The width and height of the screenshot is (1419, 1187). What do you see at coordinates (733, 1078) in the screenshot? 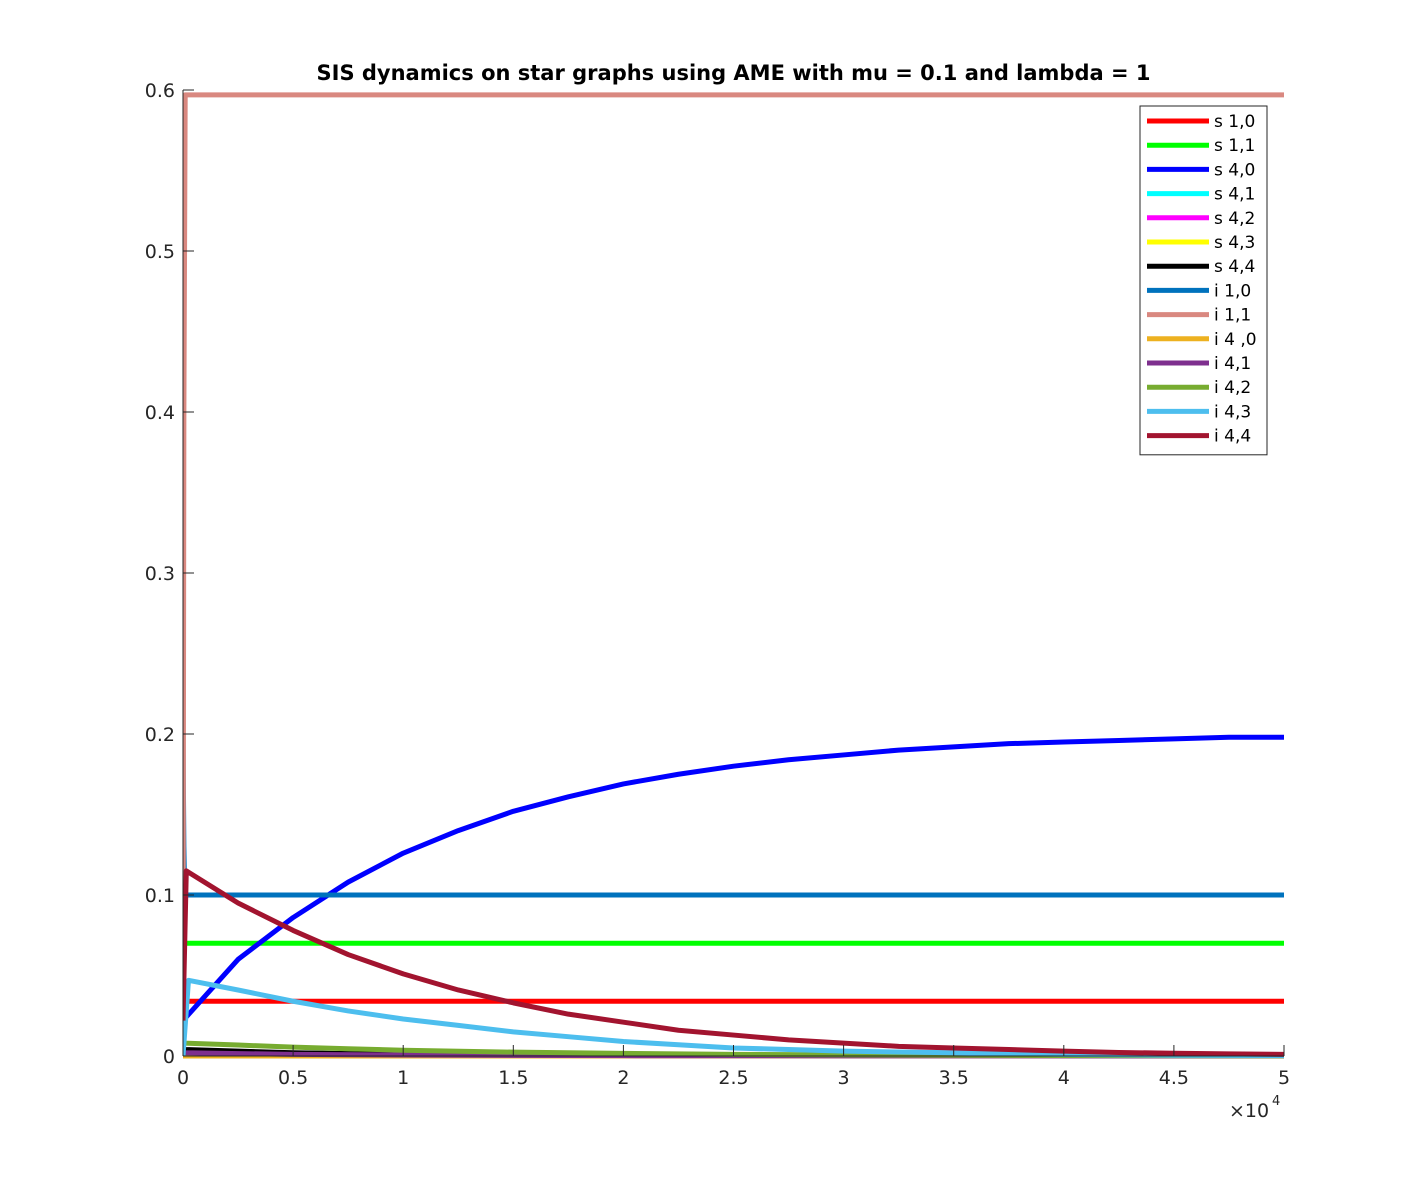
I see `x-tick-label: 2.5` at bounding box center [733, 1078].